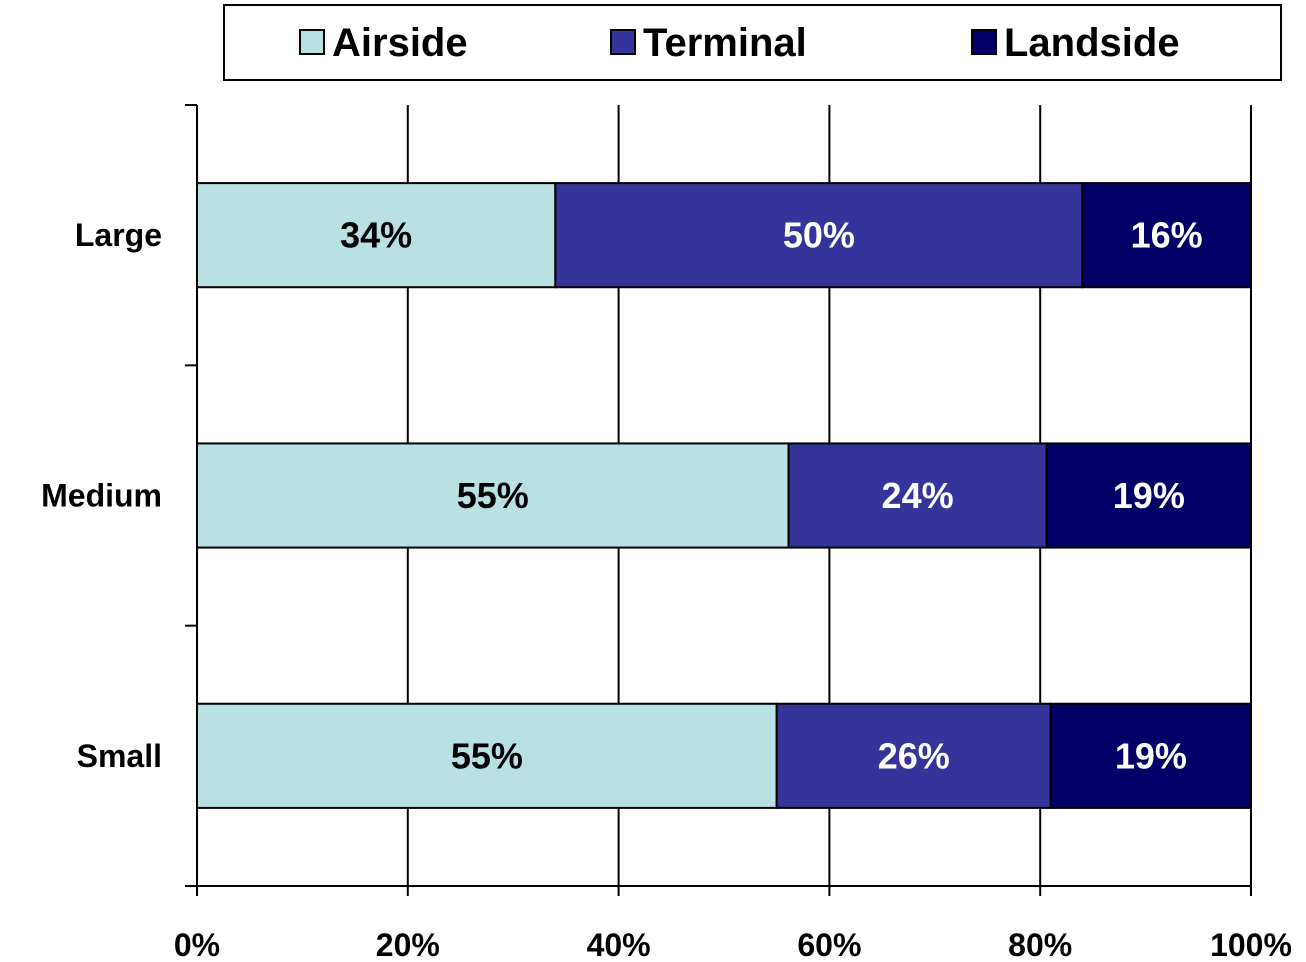 The image size is (1306, 962). What do you see at coordinates (829, 944) in the screenshot?
I see `x-tick-label: 60%` at bounding box center [829, 944].